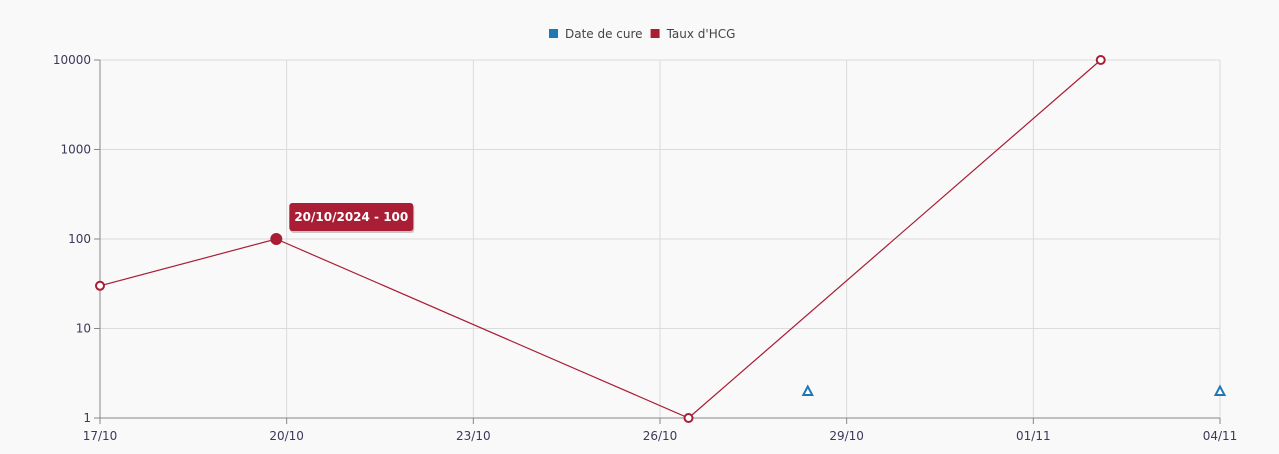  What do you see at coordinates (72, 60) in the screenshot?
I see `y-tick-label: 10000` at bounding box center [72, 60].